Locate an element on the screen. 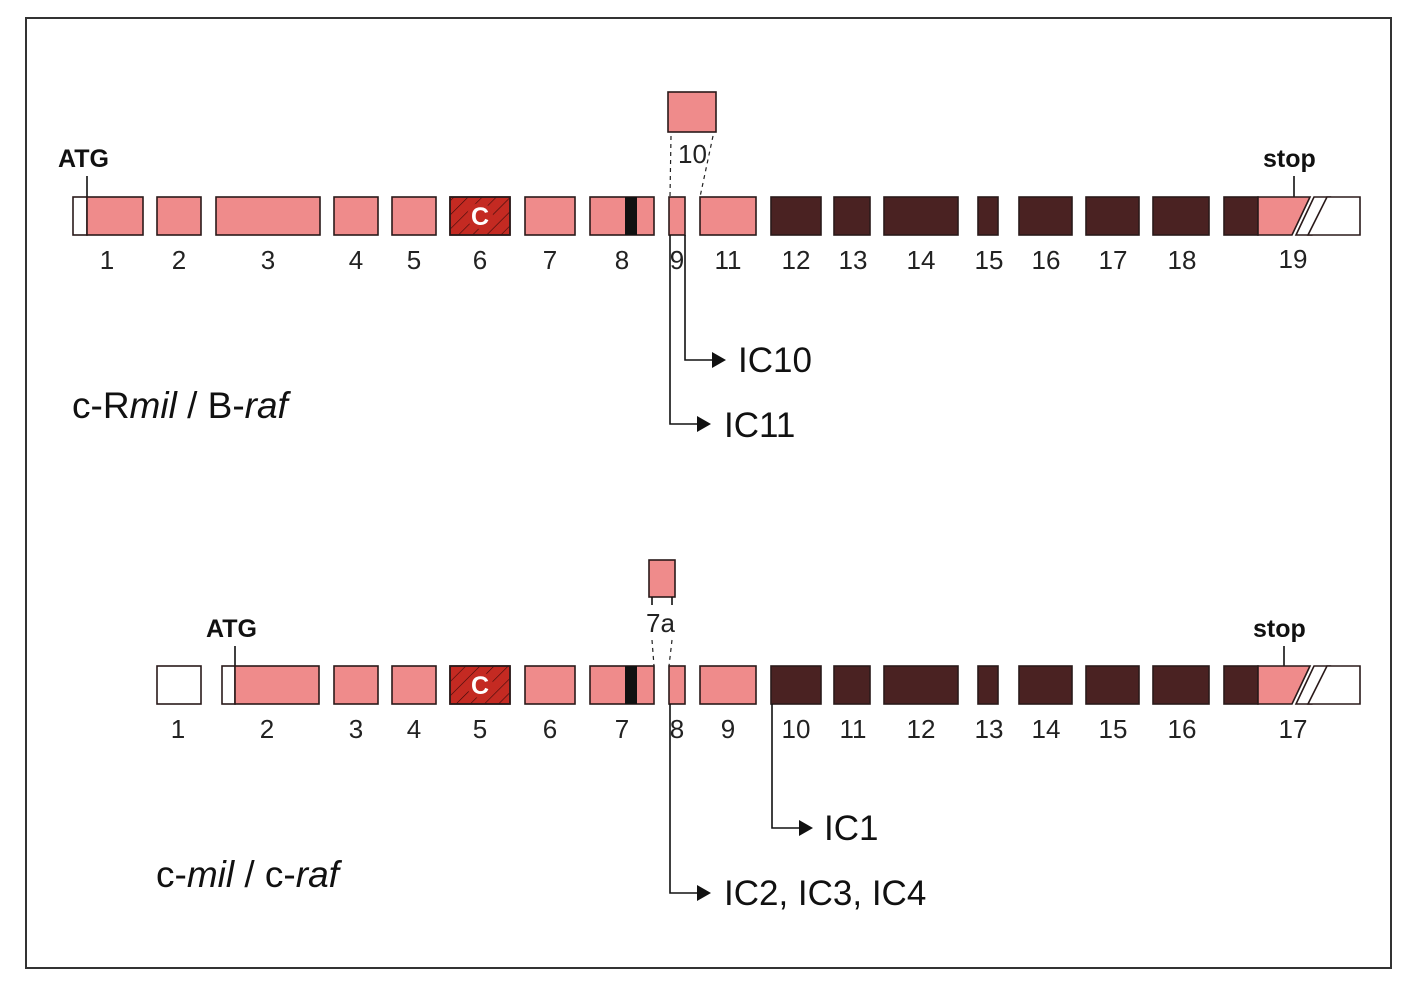 This screenshot has width=1404, height=996. conserved-region-c-bottom: C is located at coordinates (480, 686).